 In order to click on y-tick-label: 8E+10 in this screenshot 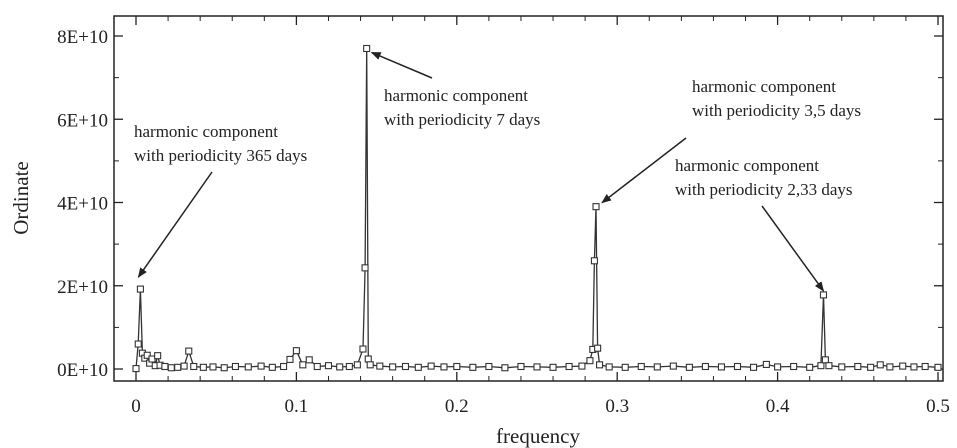, I will do `click(82, 37)`.